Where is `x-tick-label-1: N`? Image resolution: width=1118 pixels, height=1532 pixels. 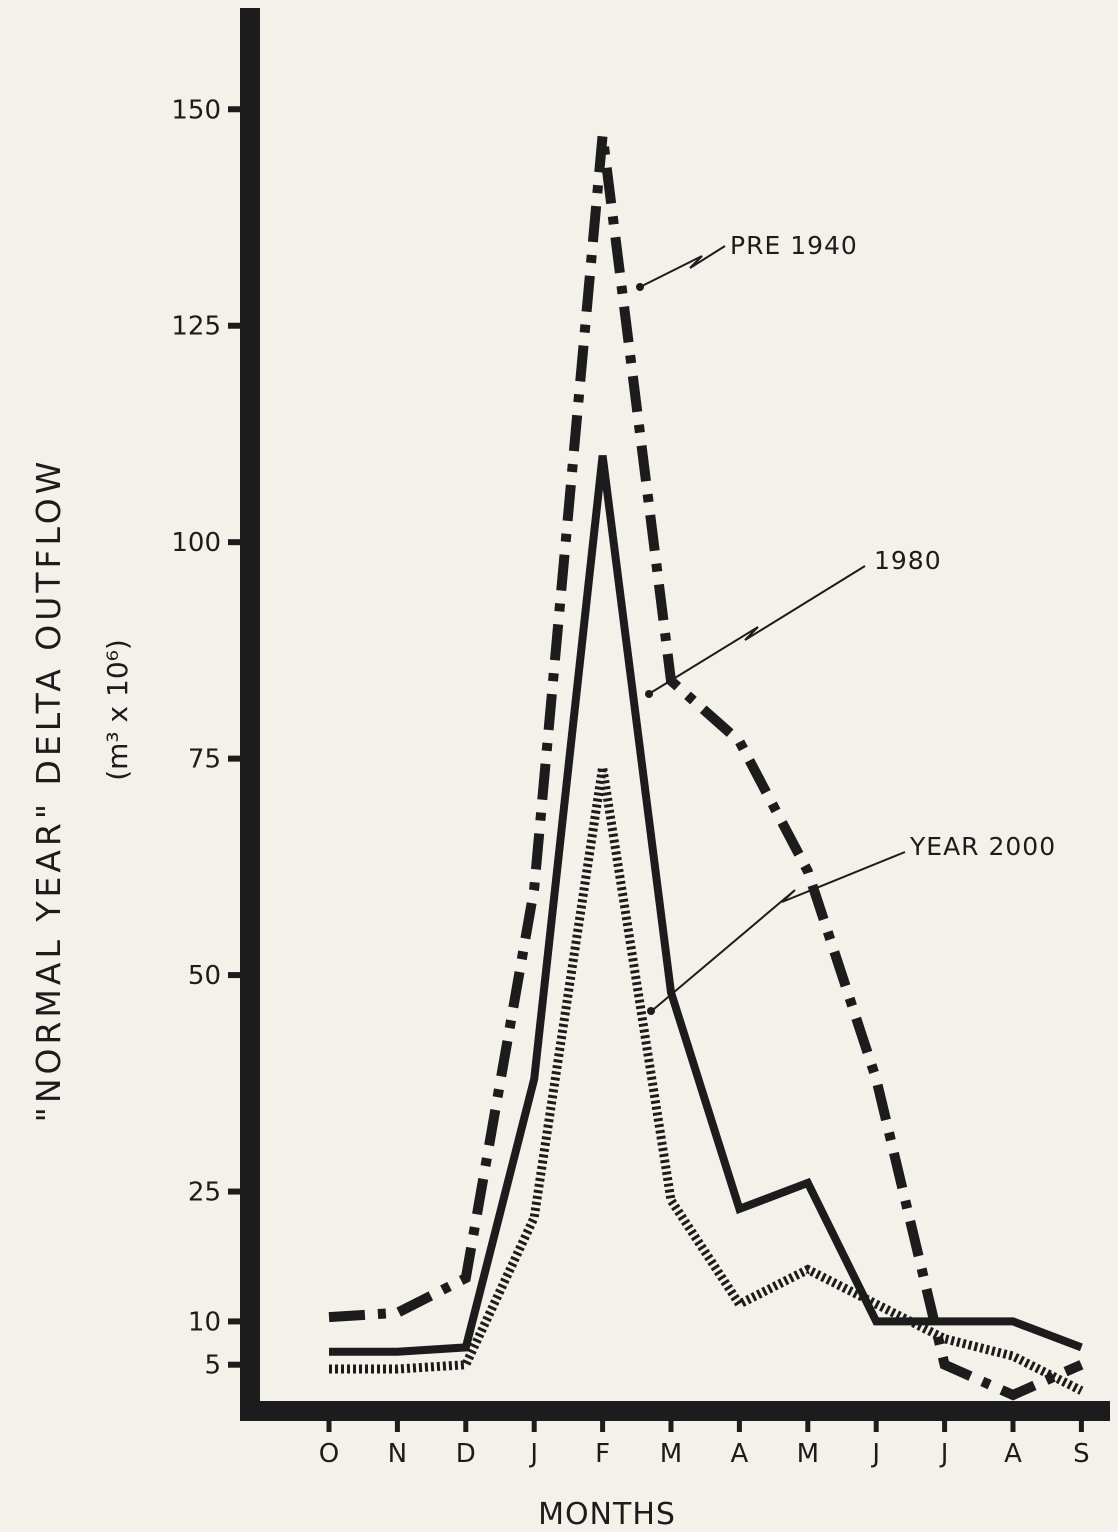 x-tick-label-1: N is located at coordinates (397, 1454).